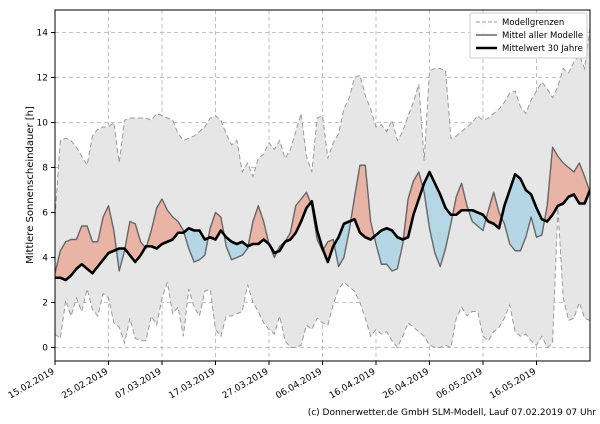 This screenshot has width=600, height=424. What do you see at coordinates (43, 124) in the screenshot?
I see `y-tick-label: 10` at bounding box center [43, 124].